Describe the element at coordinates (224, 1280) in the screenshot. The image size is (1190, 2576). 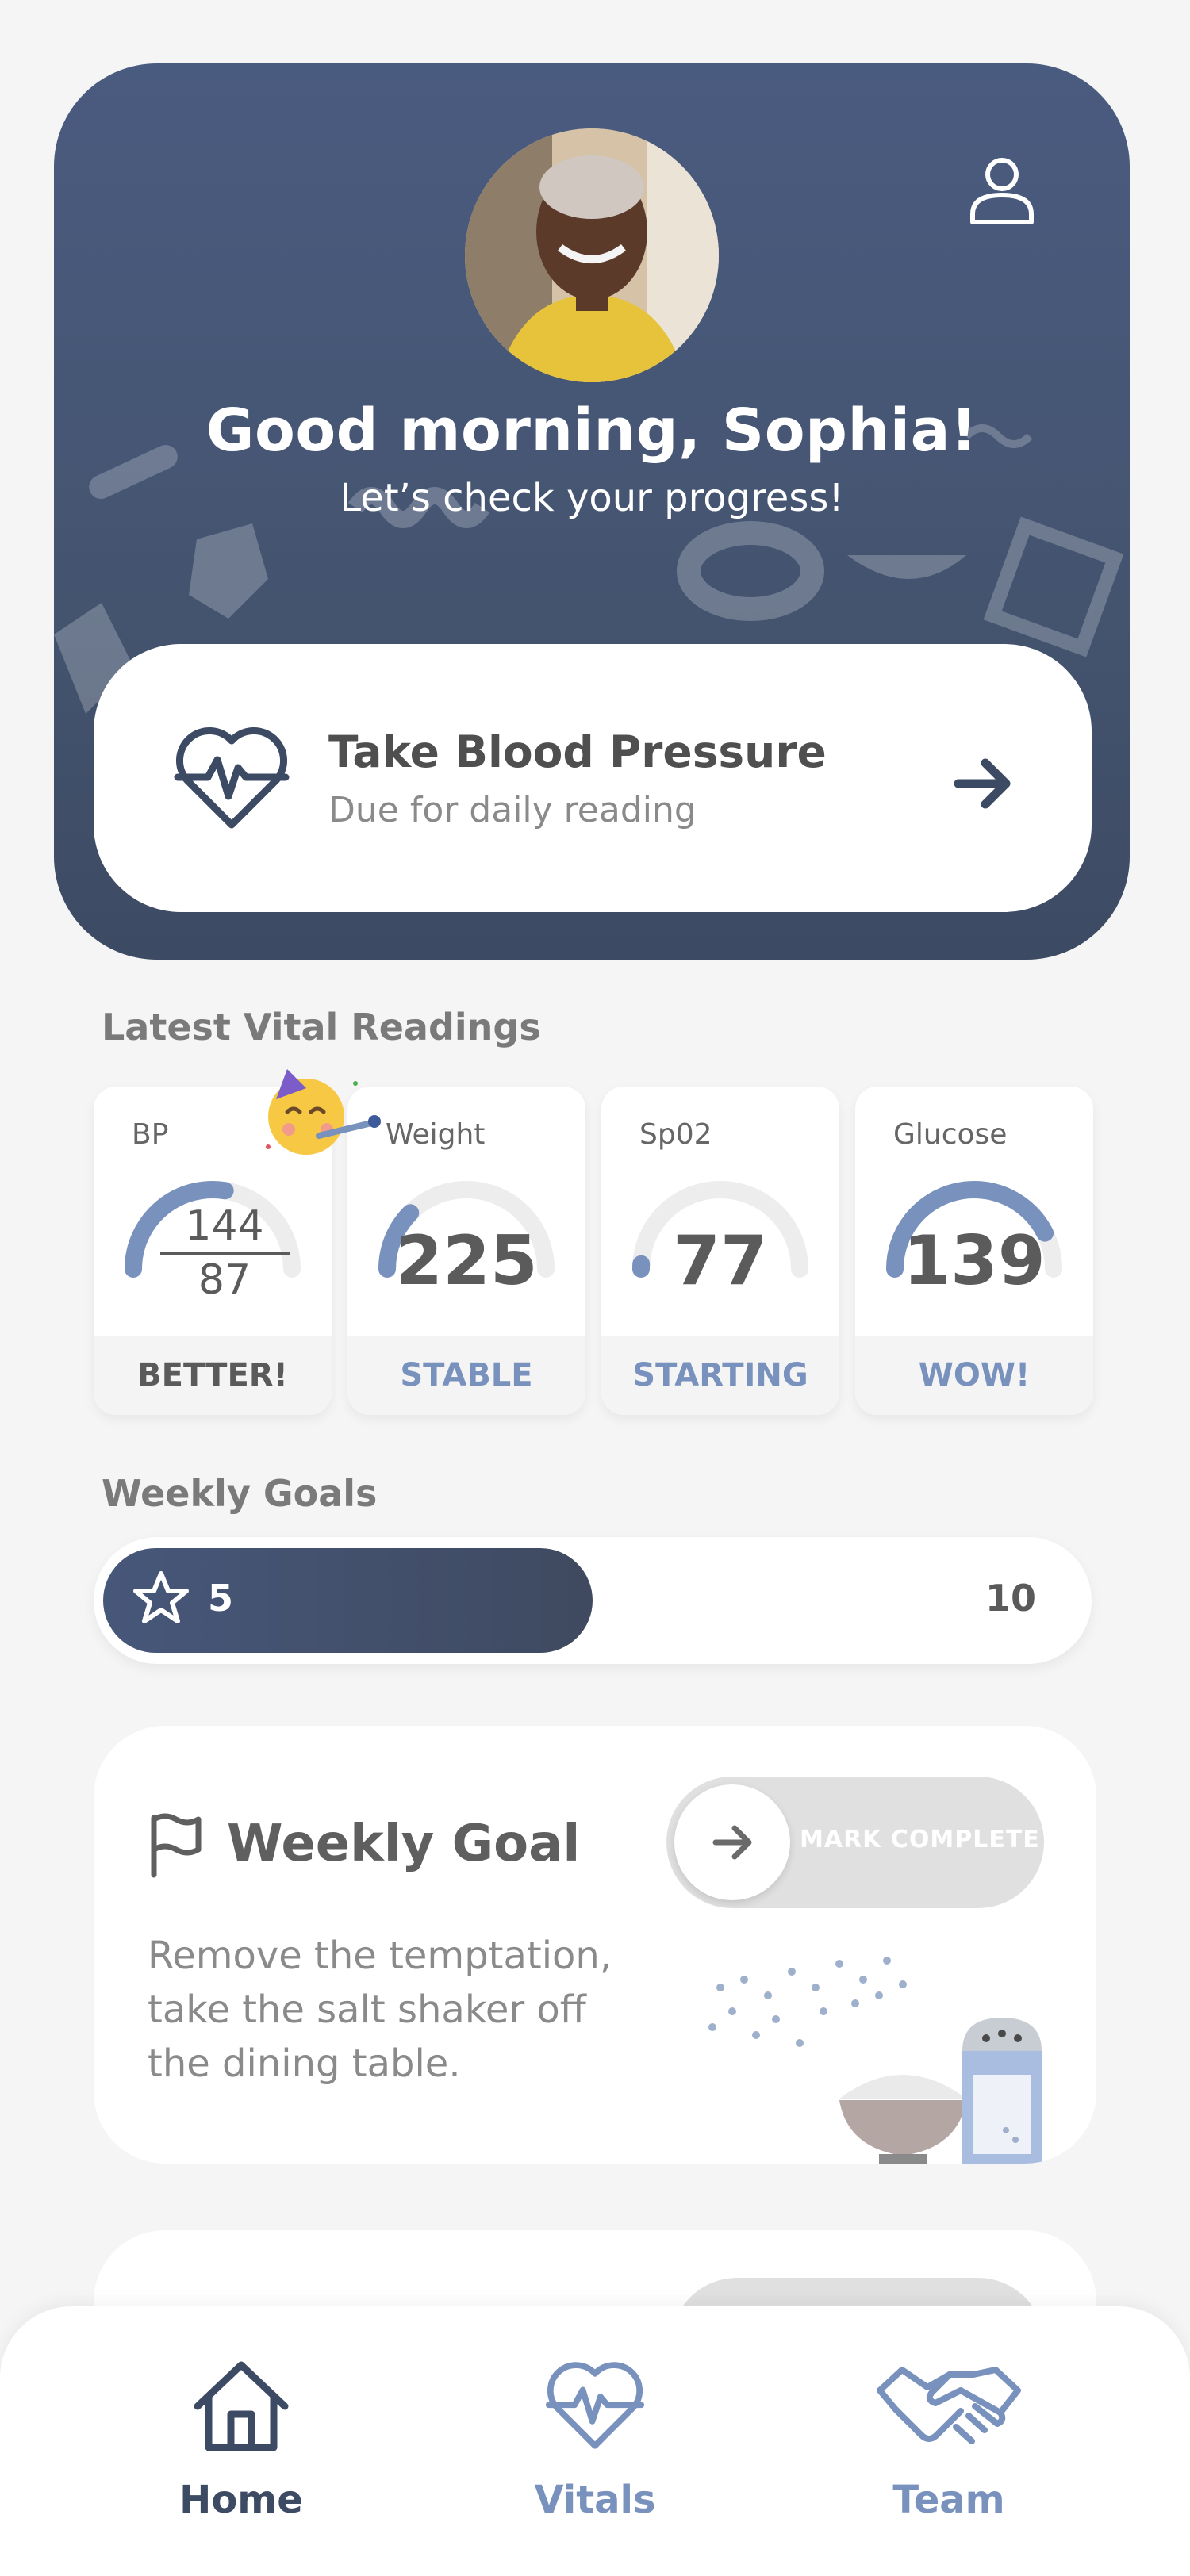
I see `bp-diastolic: 87` at that location.